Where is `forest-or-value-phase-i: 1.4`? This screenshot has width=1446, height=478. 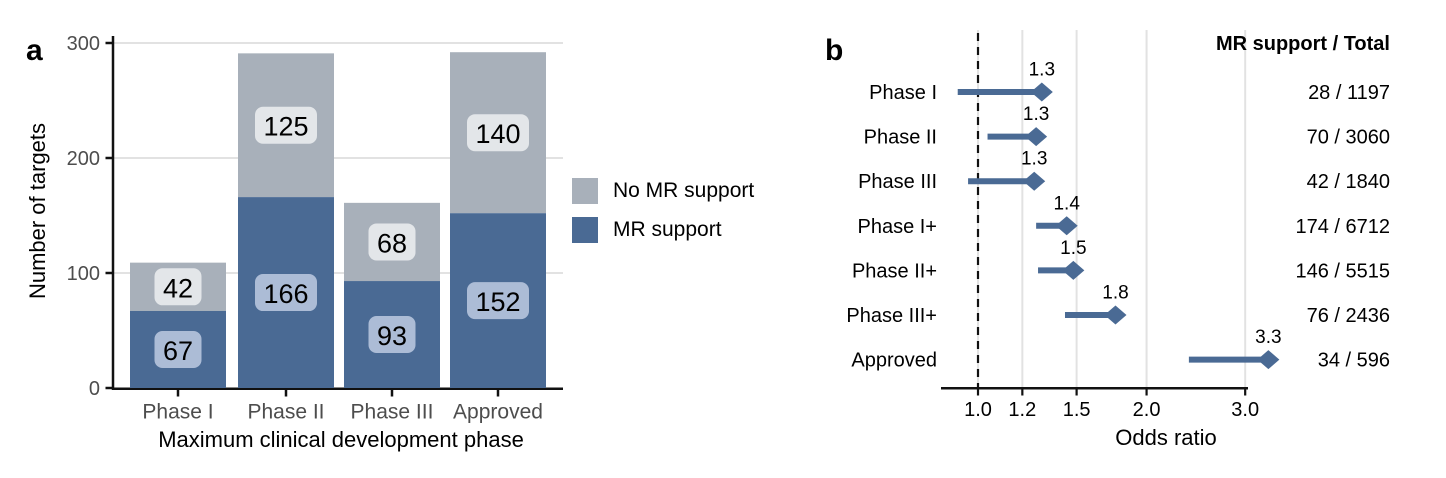
forest-or-value-phase-i: 1.4 is located at coordinates (1066, 203).